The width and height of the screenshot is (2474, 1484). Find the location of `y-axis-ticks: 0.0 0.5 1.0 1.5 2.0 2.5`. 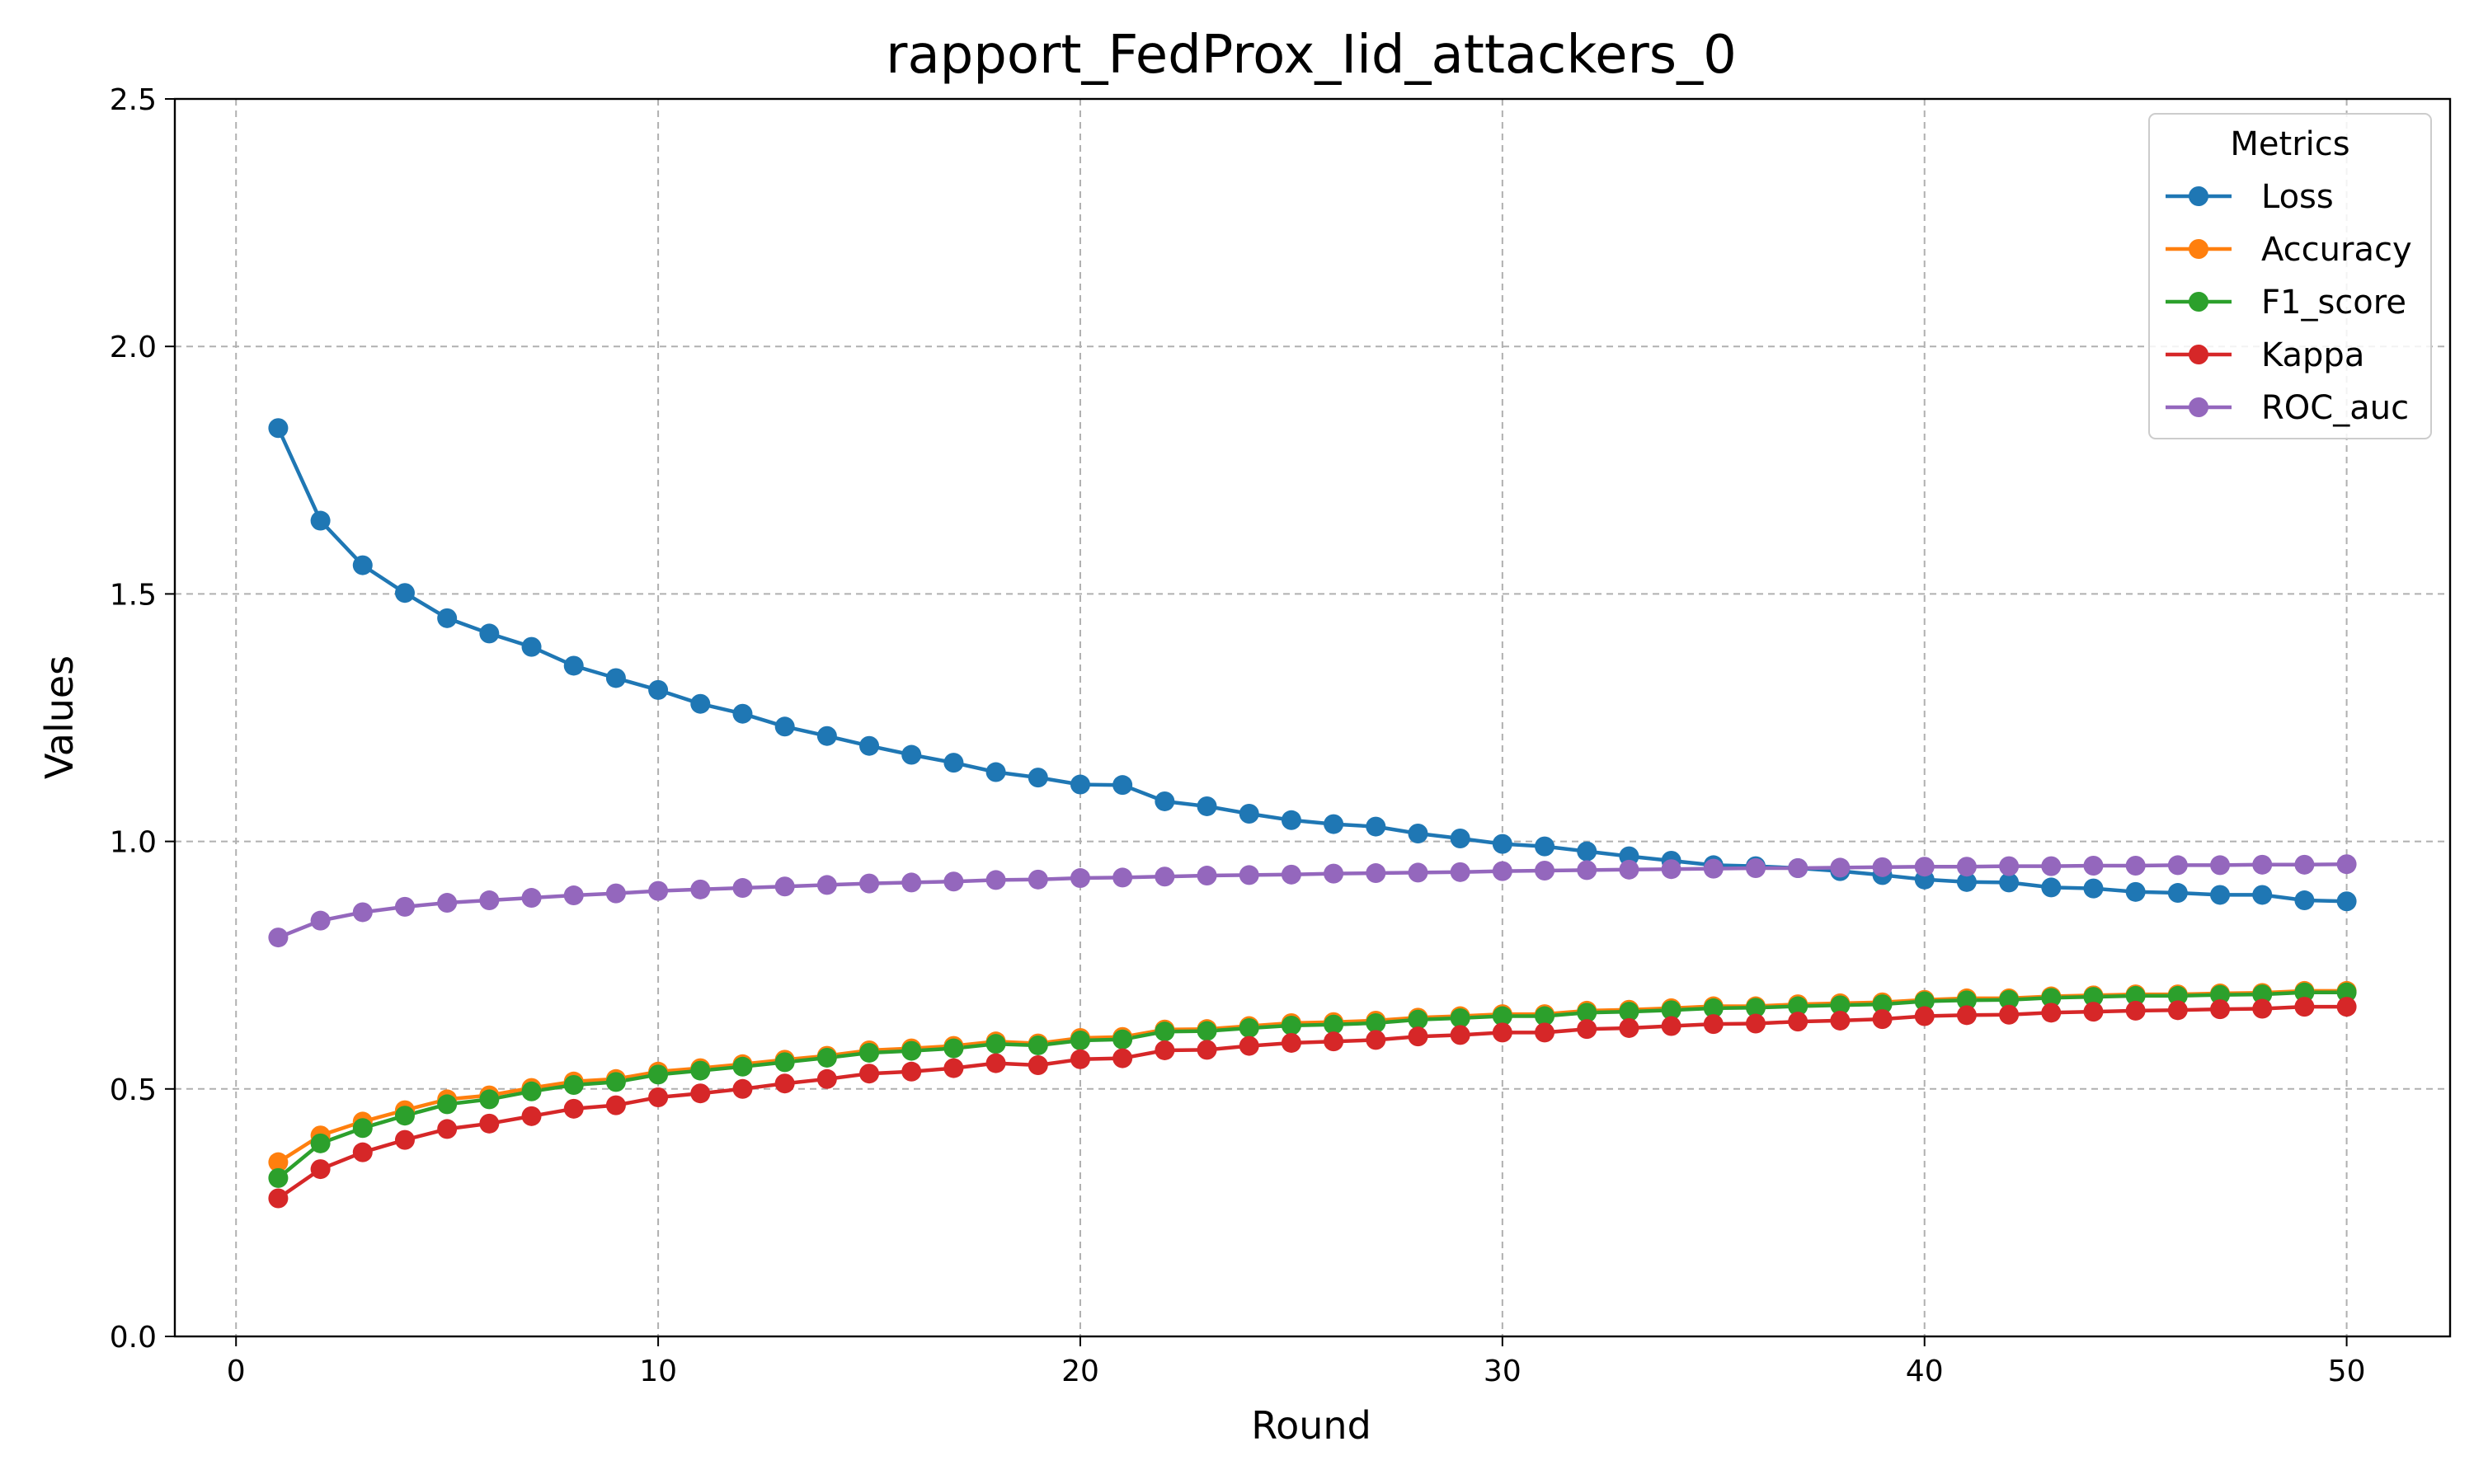

y-axis-ticks: 0.0 0.5 1.0 1.5 2.0 2.5 is located at coordinates (142, 719).